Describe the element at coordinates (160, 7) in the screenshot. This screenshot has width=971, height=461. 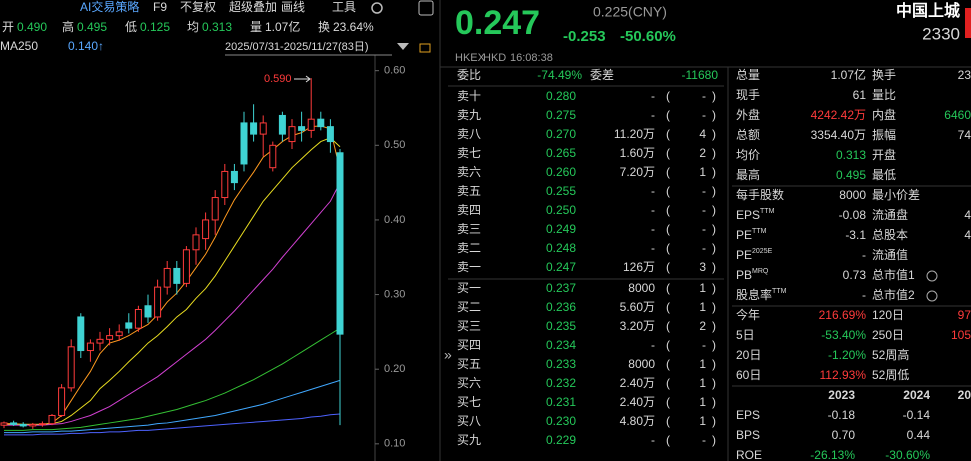
I see `toolbar-button: F9` at that location.